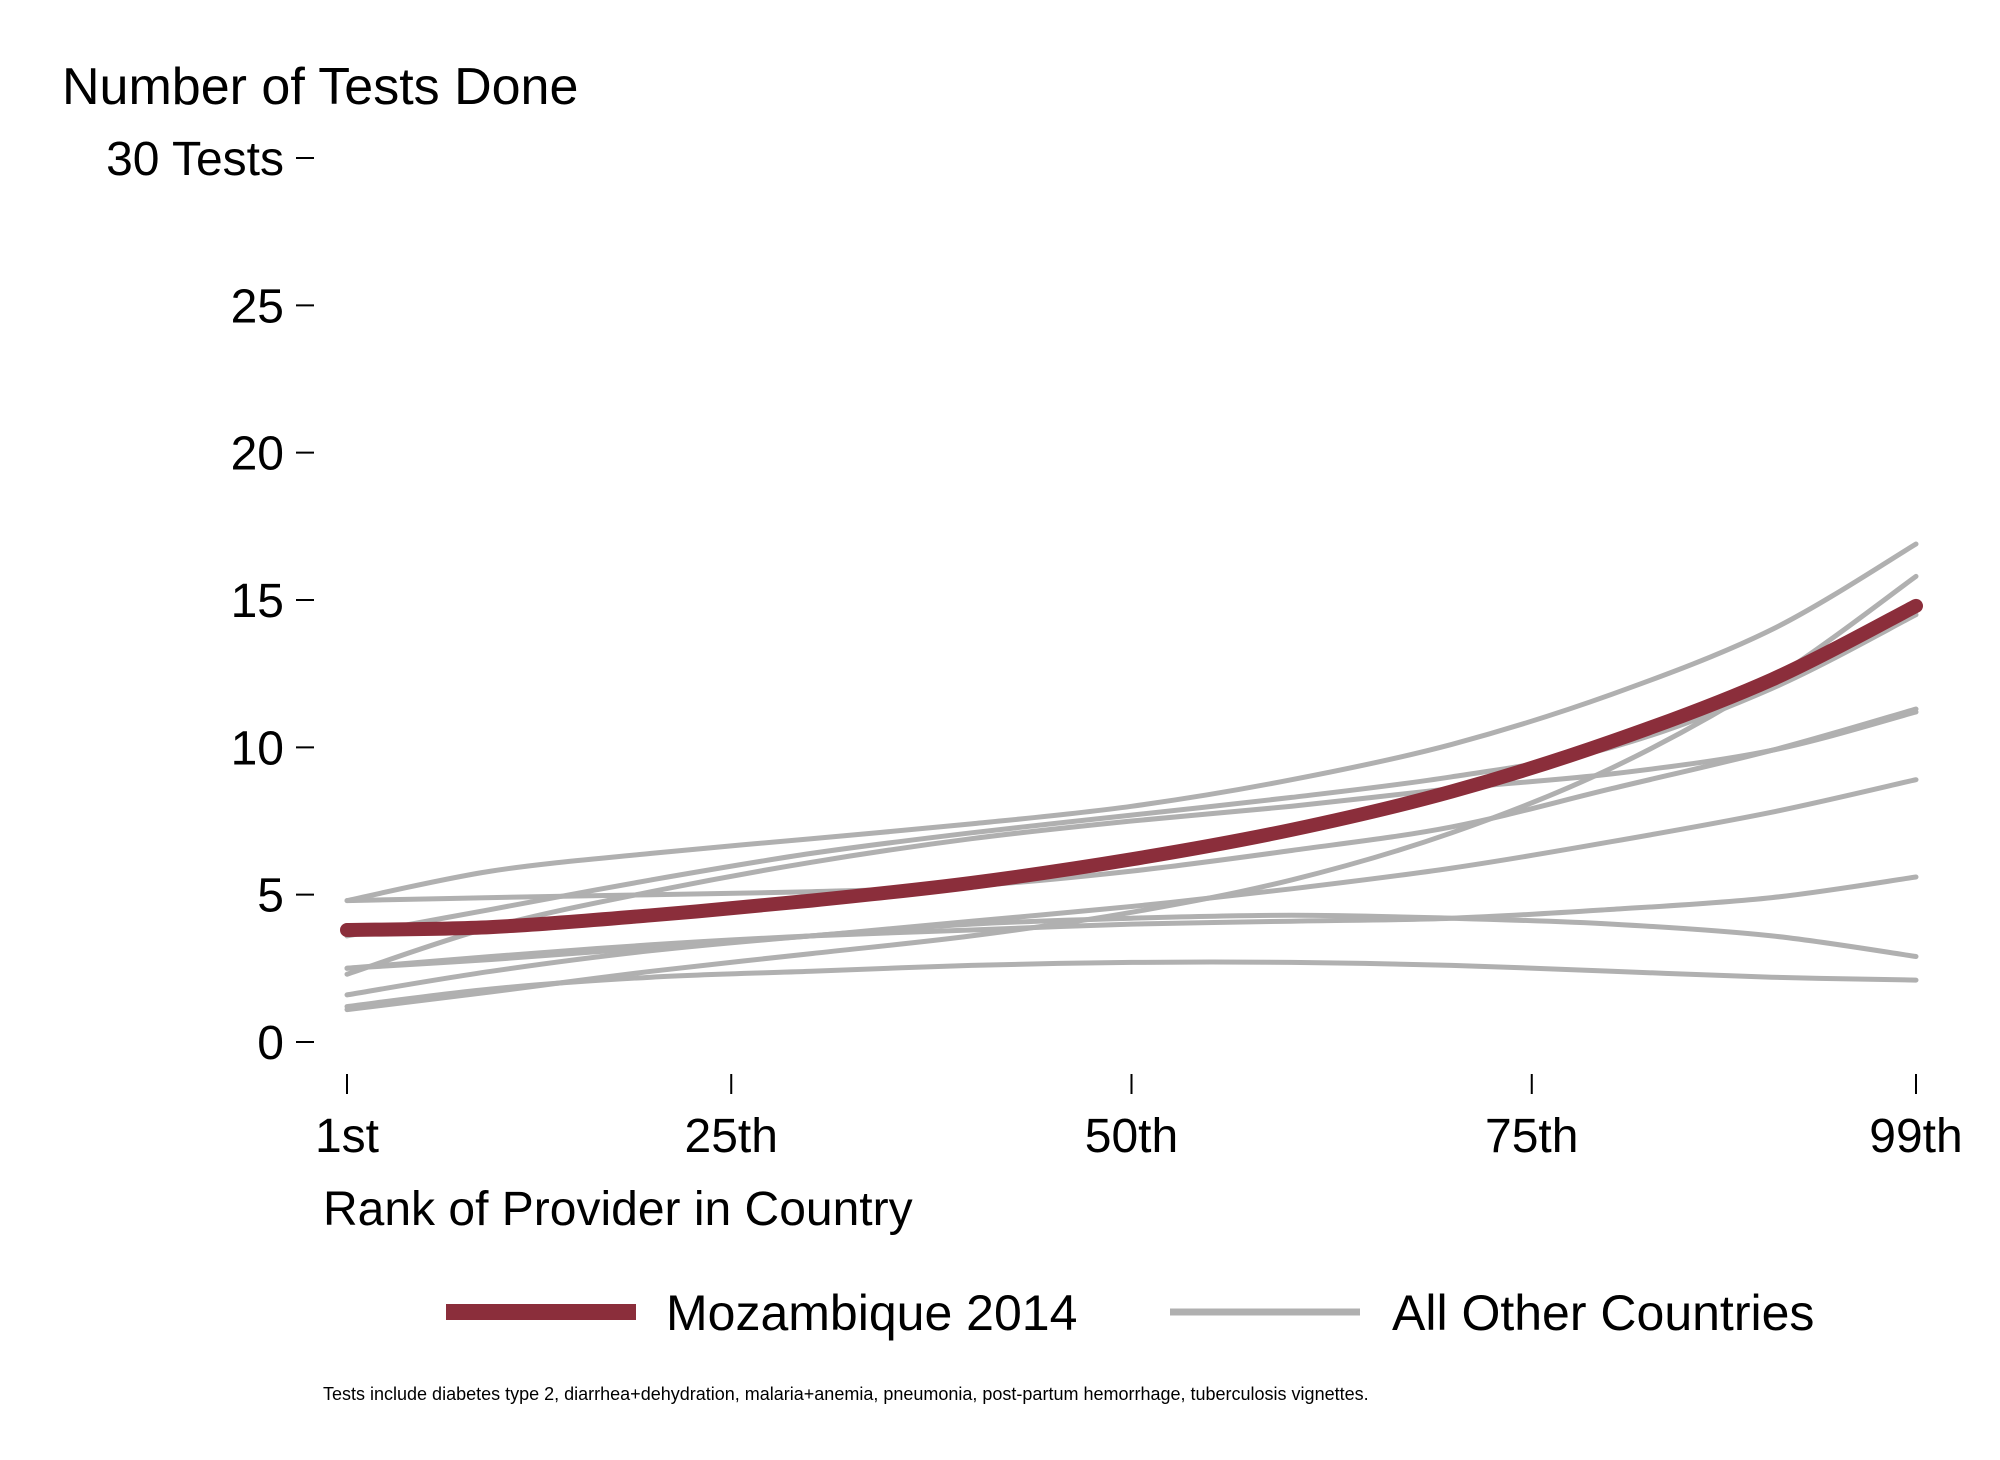 Image resolution: width=2000 pixels, height=1460 pixels. I want to click on y-tick-label: 20, so click(257, 454).